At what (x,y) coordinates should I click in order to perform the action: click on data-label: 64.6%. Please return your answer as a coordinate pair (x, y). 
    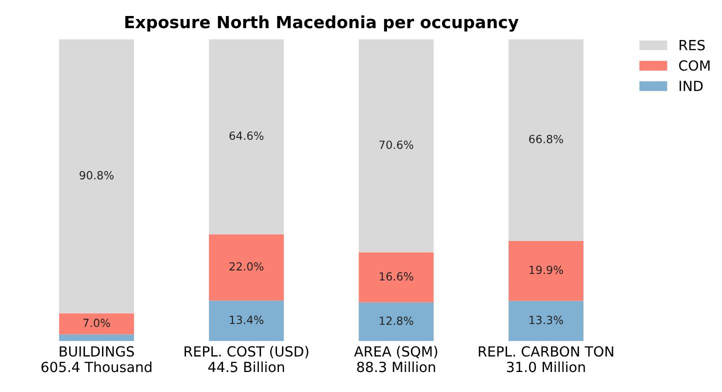
    Looking at the image, I should click on (247, 136).